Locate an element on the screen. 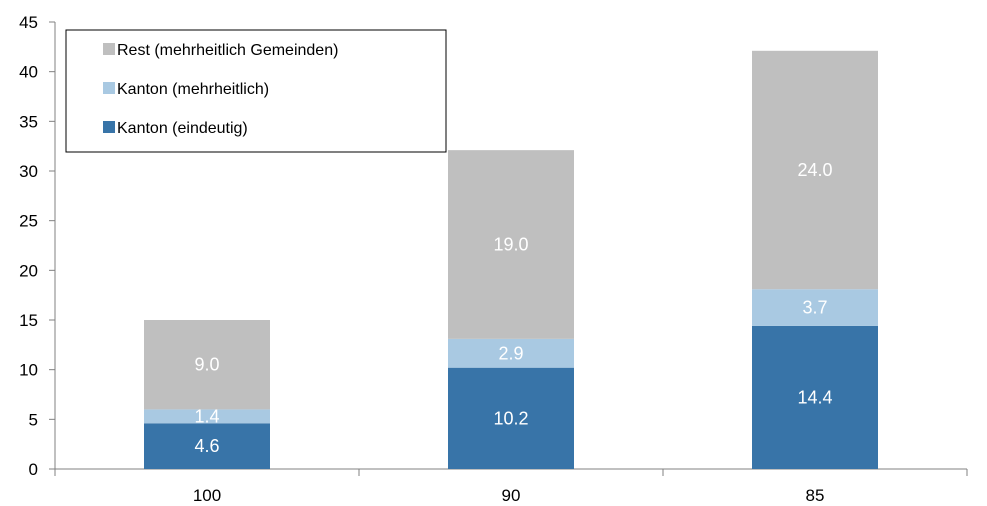  legend-label: Kanton (mehrheitlich) is located at coordinates (193, 89).